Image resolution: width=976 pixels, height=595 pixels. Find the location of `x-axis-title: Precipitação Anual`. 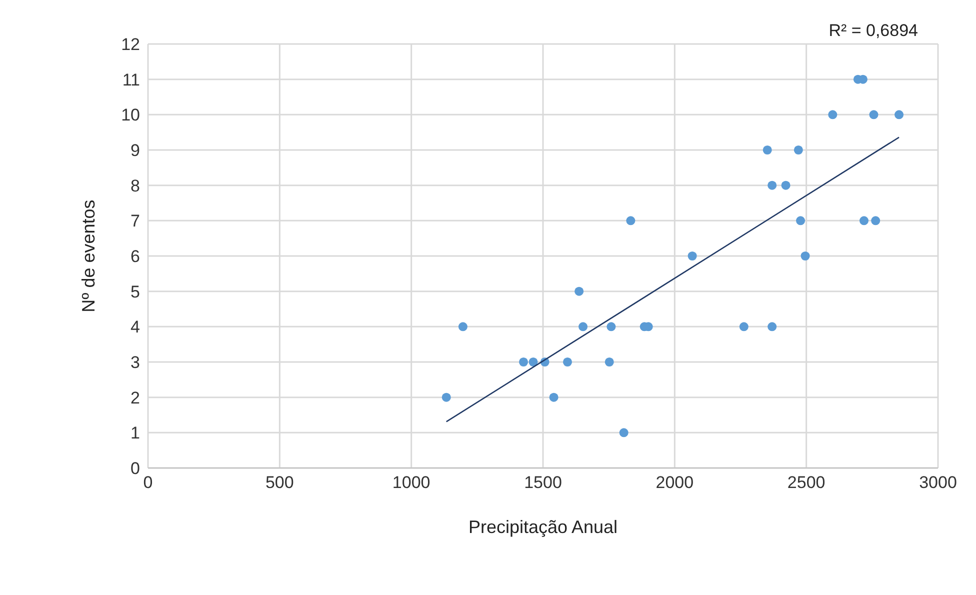

x-axis-title: Precipitação Anual is located at coordinates (543, 527).